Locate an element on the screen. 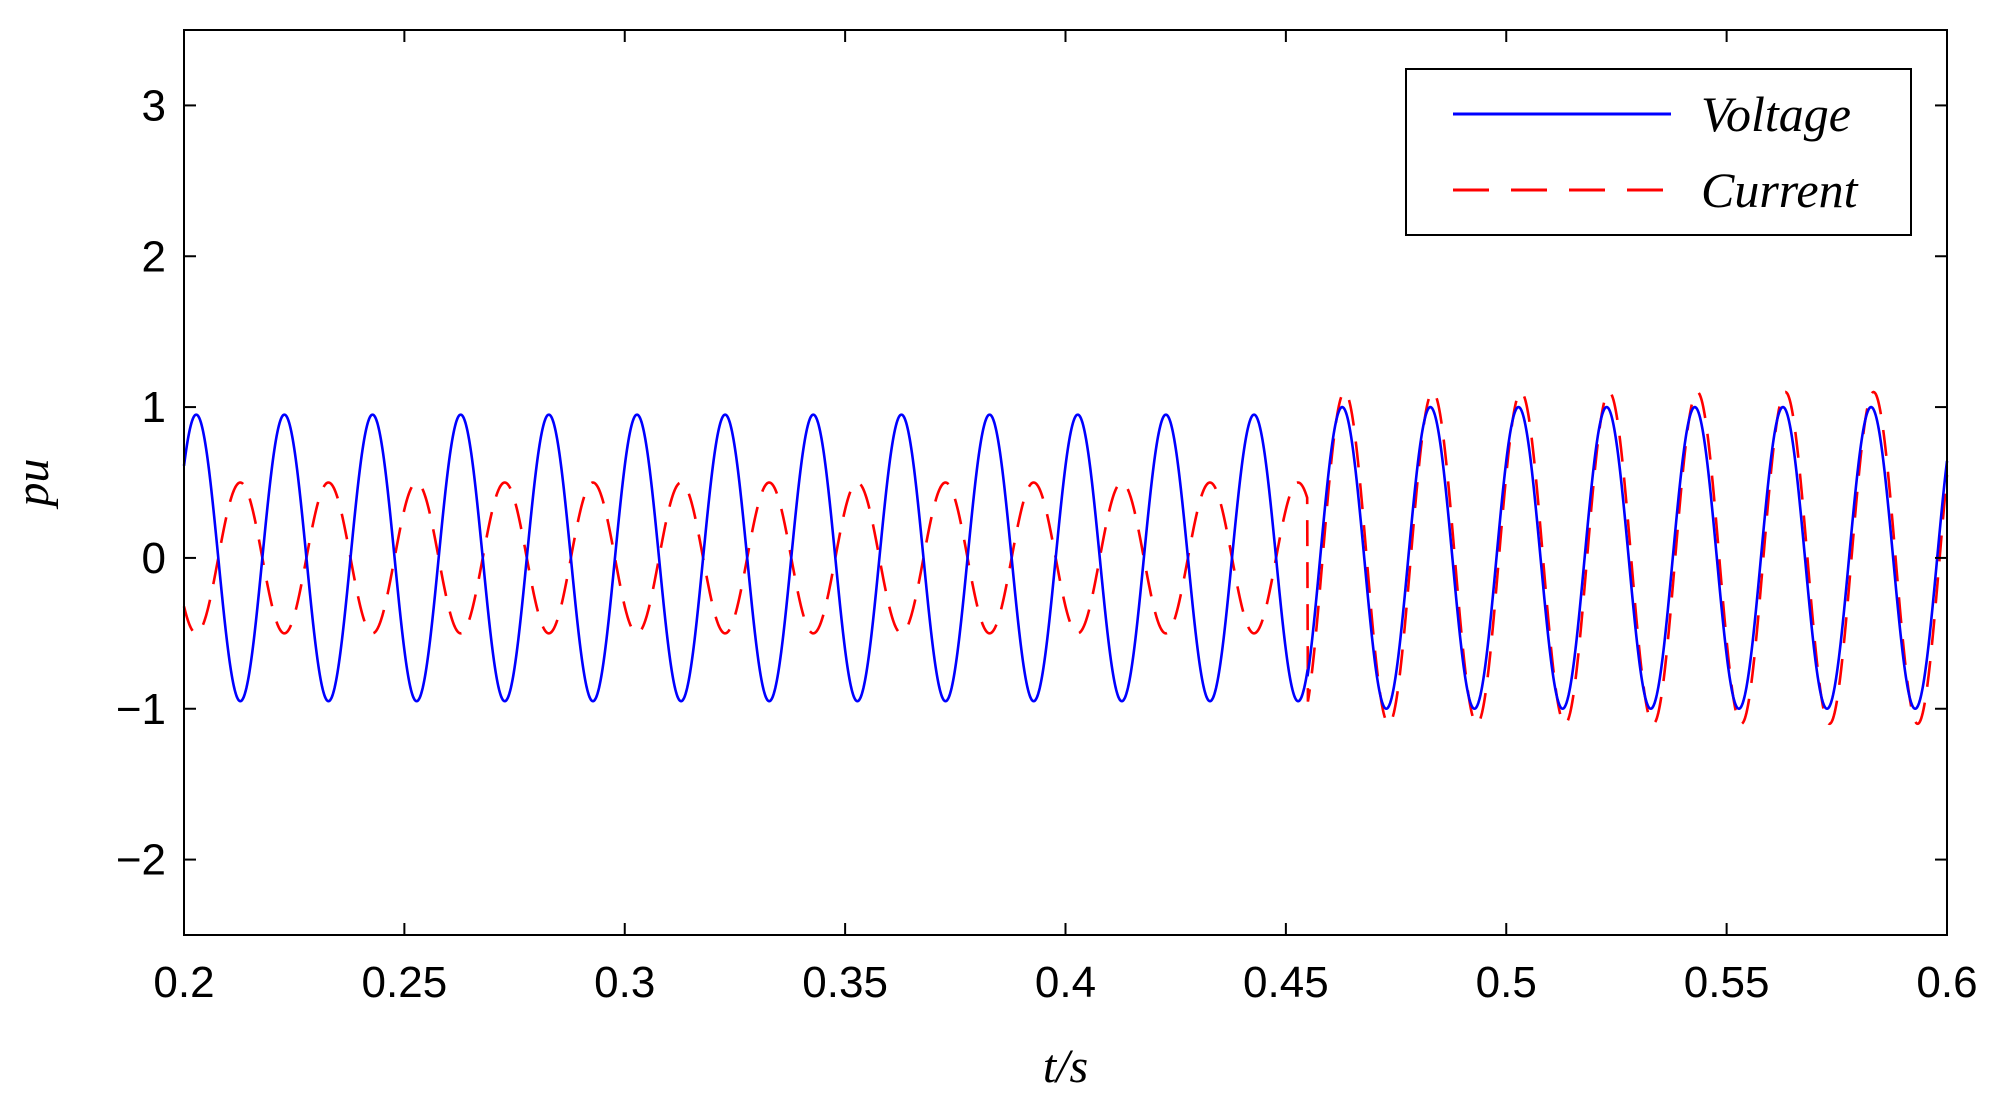 The width and height of the screenshot is (2002, 1113). x-axis-title: t/s is located at coordinates (1065, 1066).